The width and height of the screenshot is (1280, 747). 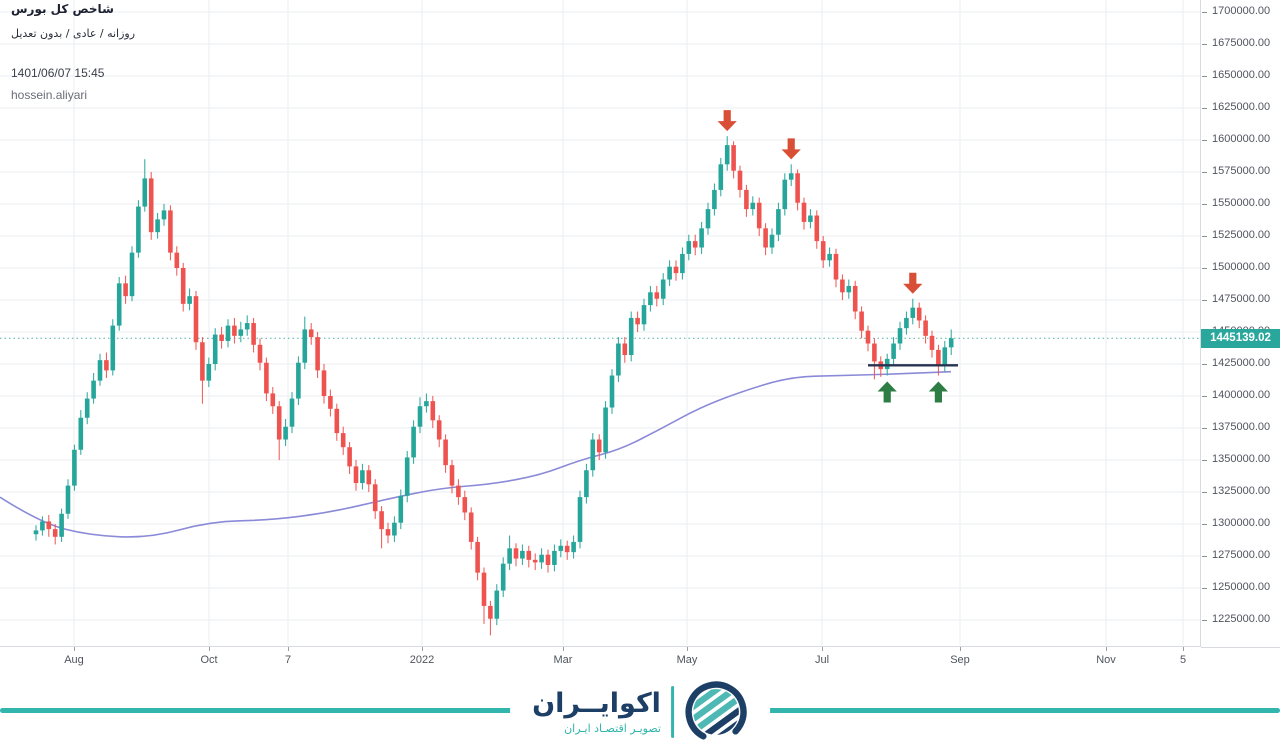 I want to click on y-tick-label: 1575000.00, so click(x=1241, y=171).